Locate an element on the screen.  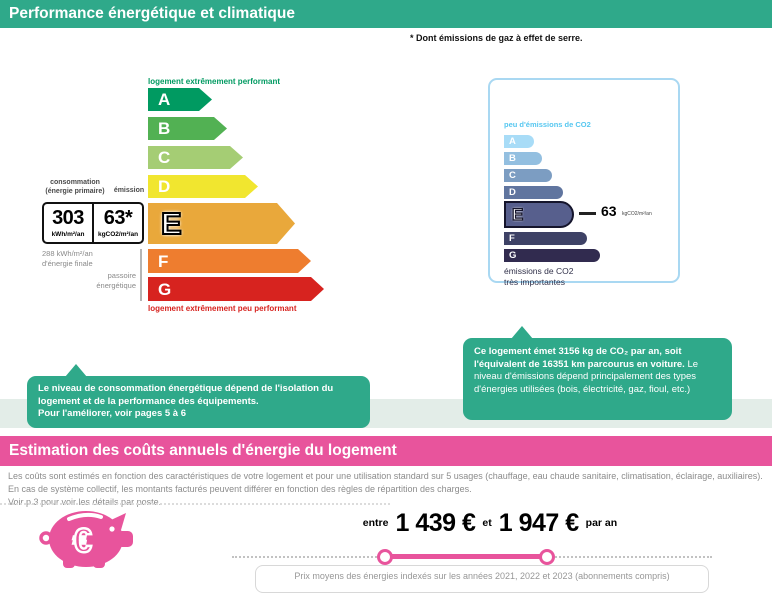
energy-sieve-label: passoire énergétique is located at coordinates (116, 280).